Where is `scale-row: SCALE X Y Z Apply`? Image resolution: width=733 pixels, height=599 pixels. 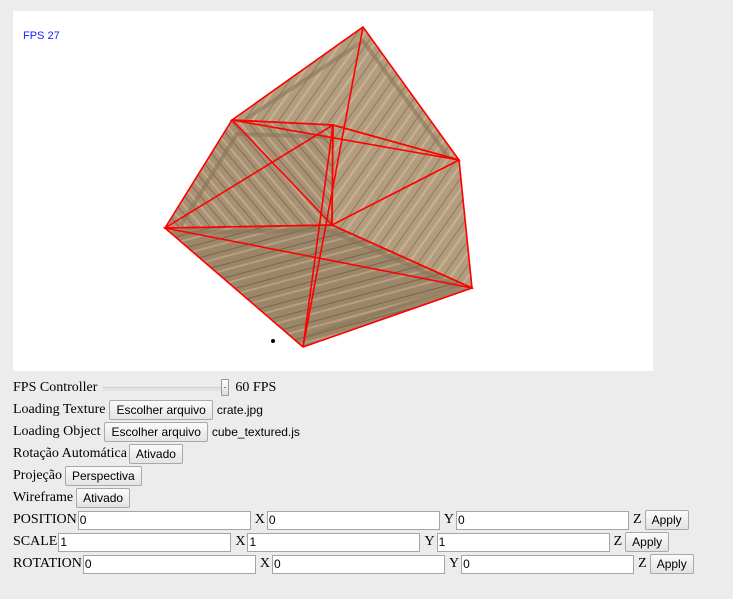 scale-row: SCALE X Y Z Apply is located at coordinates (341, 542).